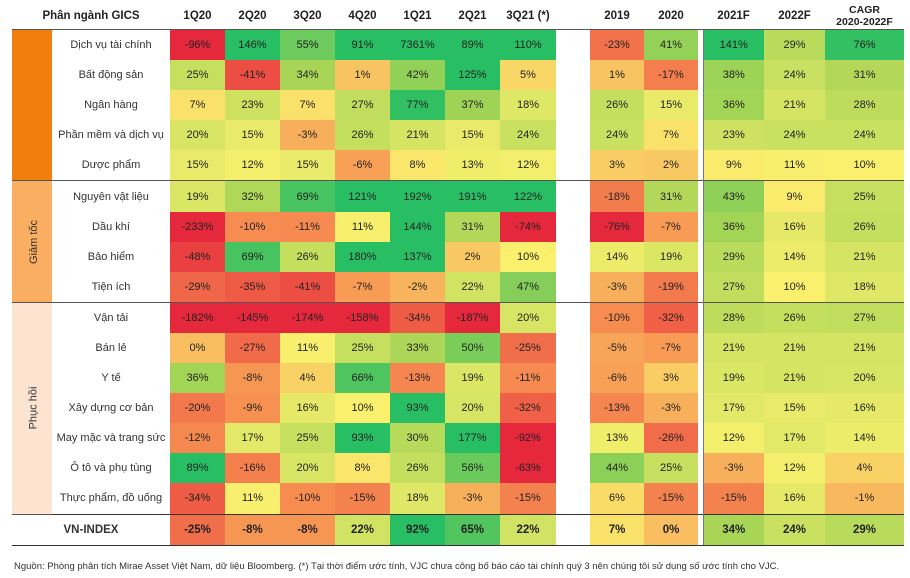 The width and height of the screenshot is (910, 578). Describe the element at coordinates (417, 408) in the screenshot. I see `quarter-cell: 93%` at that location.